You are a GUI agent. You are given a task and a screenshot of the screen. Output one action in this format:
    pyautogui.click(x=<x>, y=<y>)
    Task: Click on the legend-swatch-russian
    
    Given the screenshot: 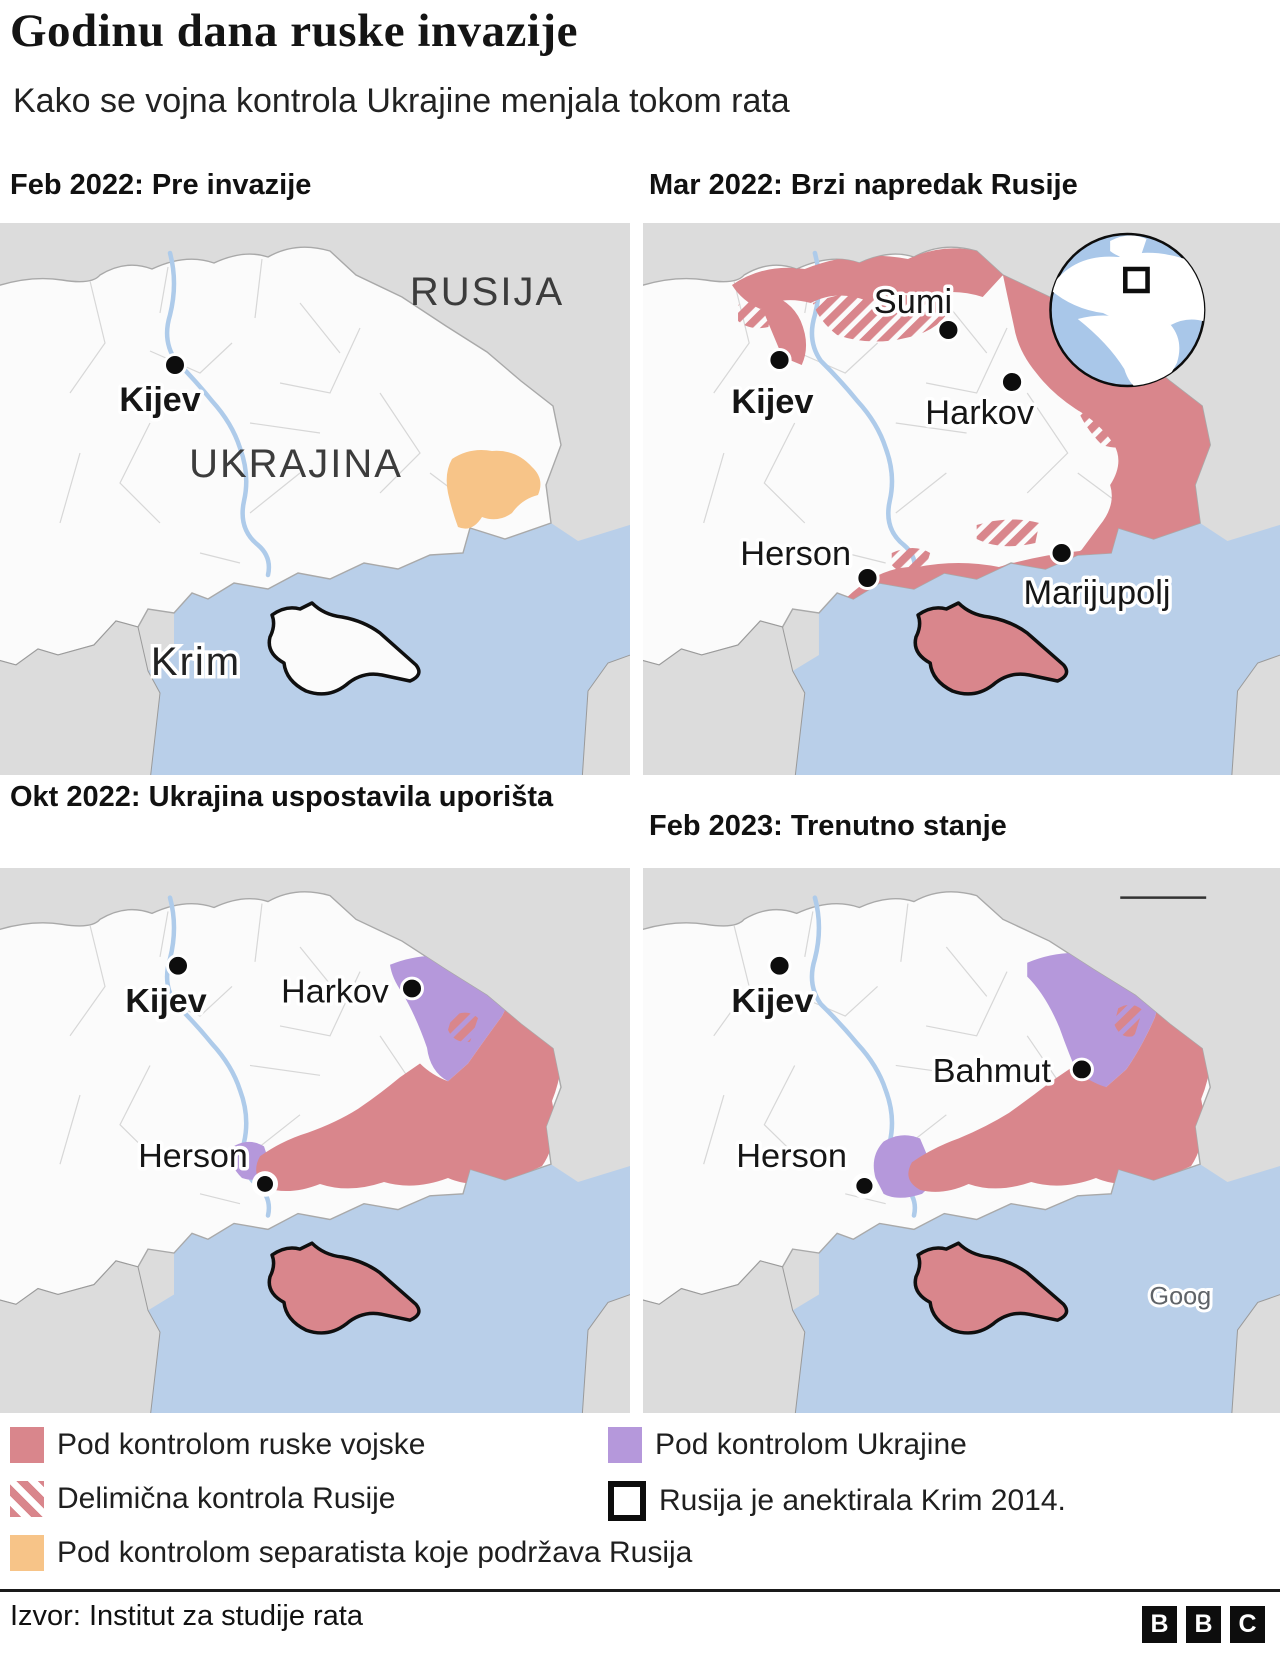 What is the action you would take?
    pyautogui.click(x=27, y=1445)
    